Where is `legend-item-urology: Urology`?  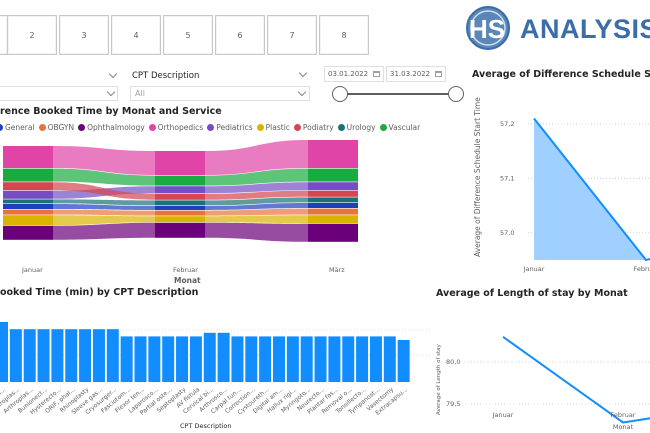 legend-item-urology: Urology is located at coordinates (356, 127).